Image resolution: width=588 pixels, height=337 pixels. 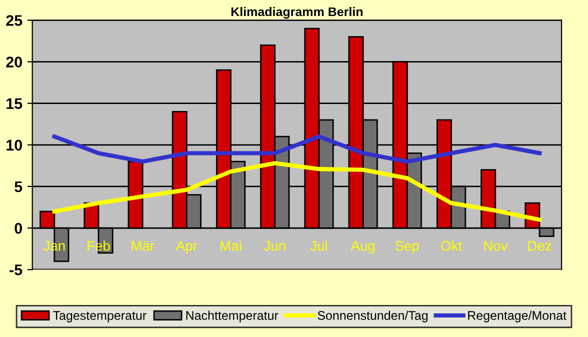 What do you see at coordinates (54, 246) in the screenshot?
I see `x-tick-label: Jan` at bounding box center [54, 246].